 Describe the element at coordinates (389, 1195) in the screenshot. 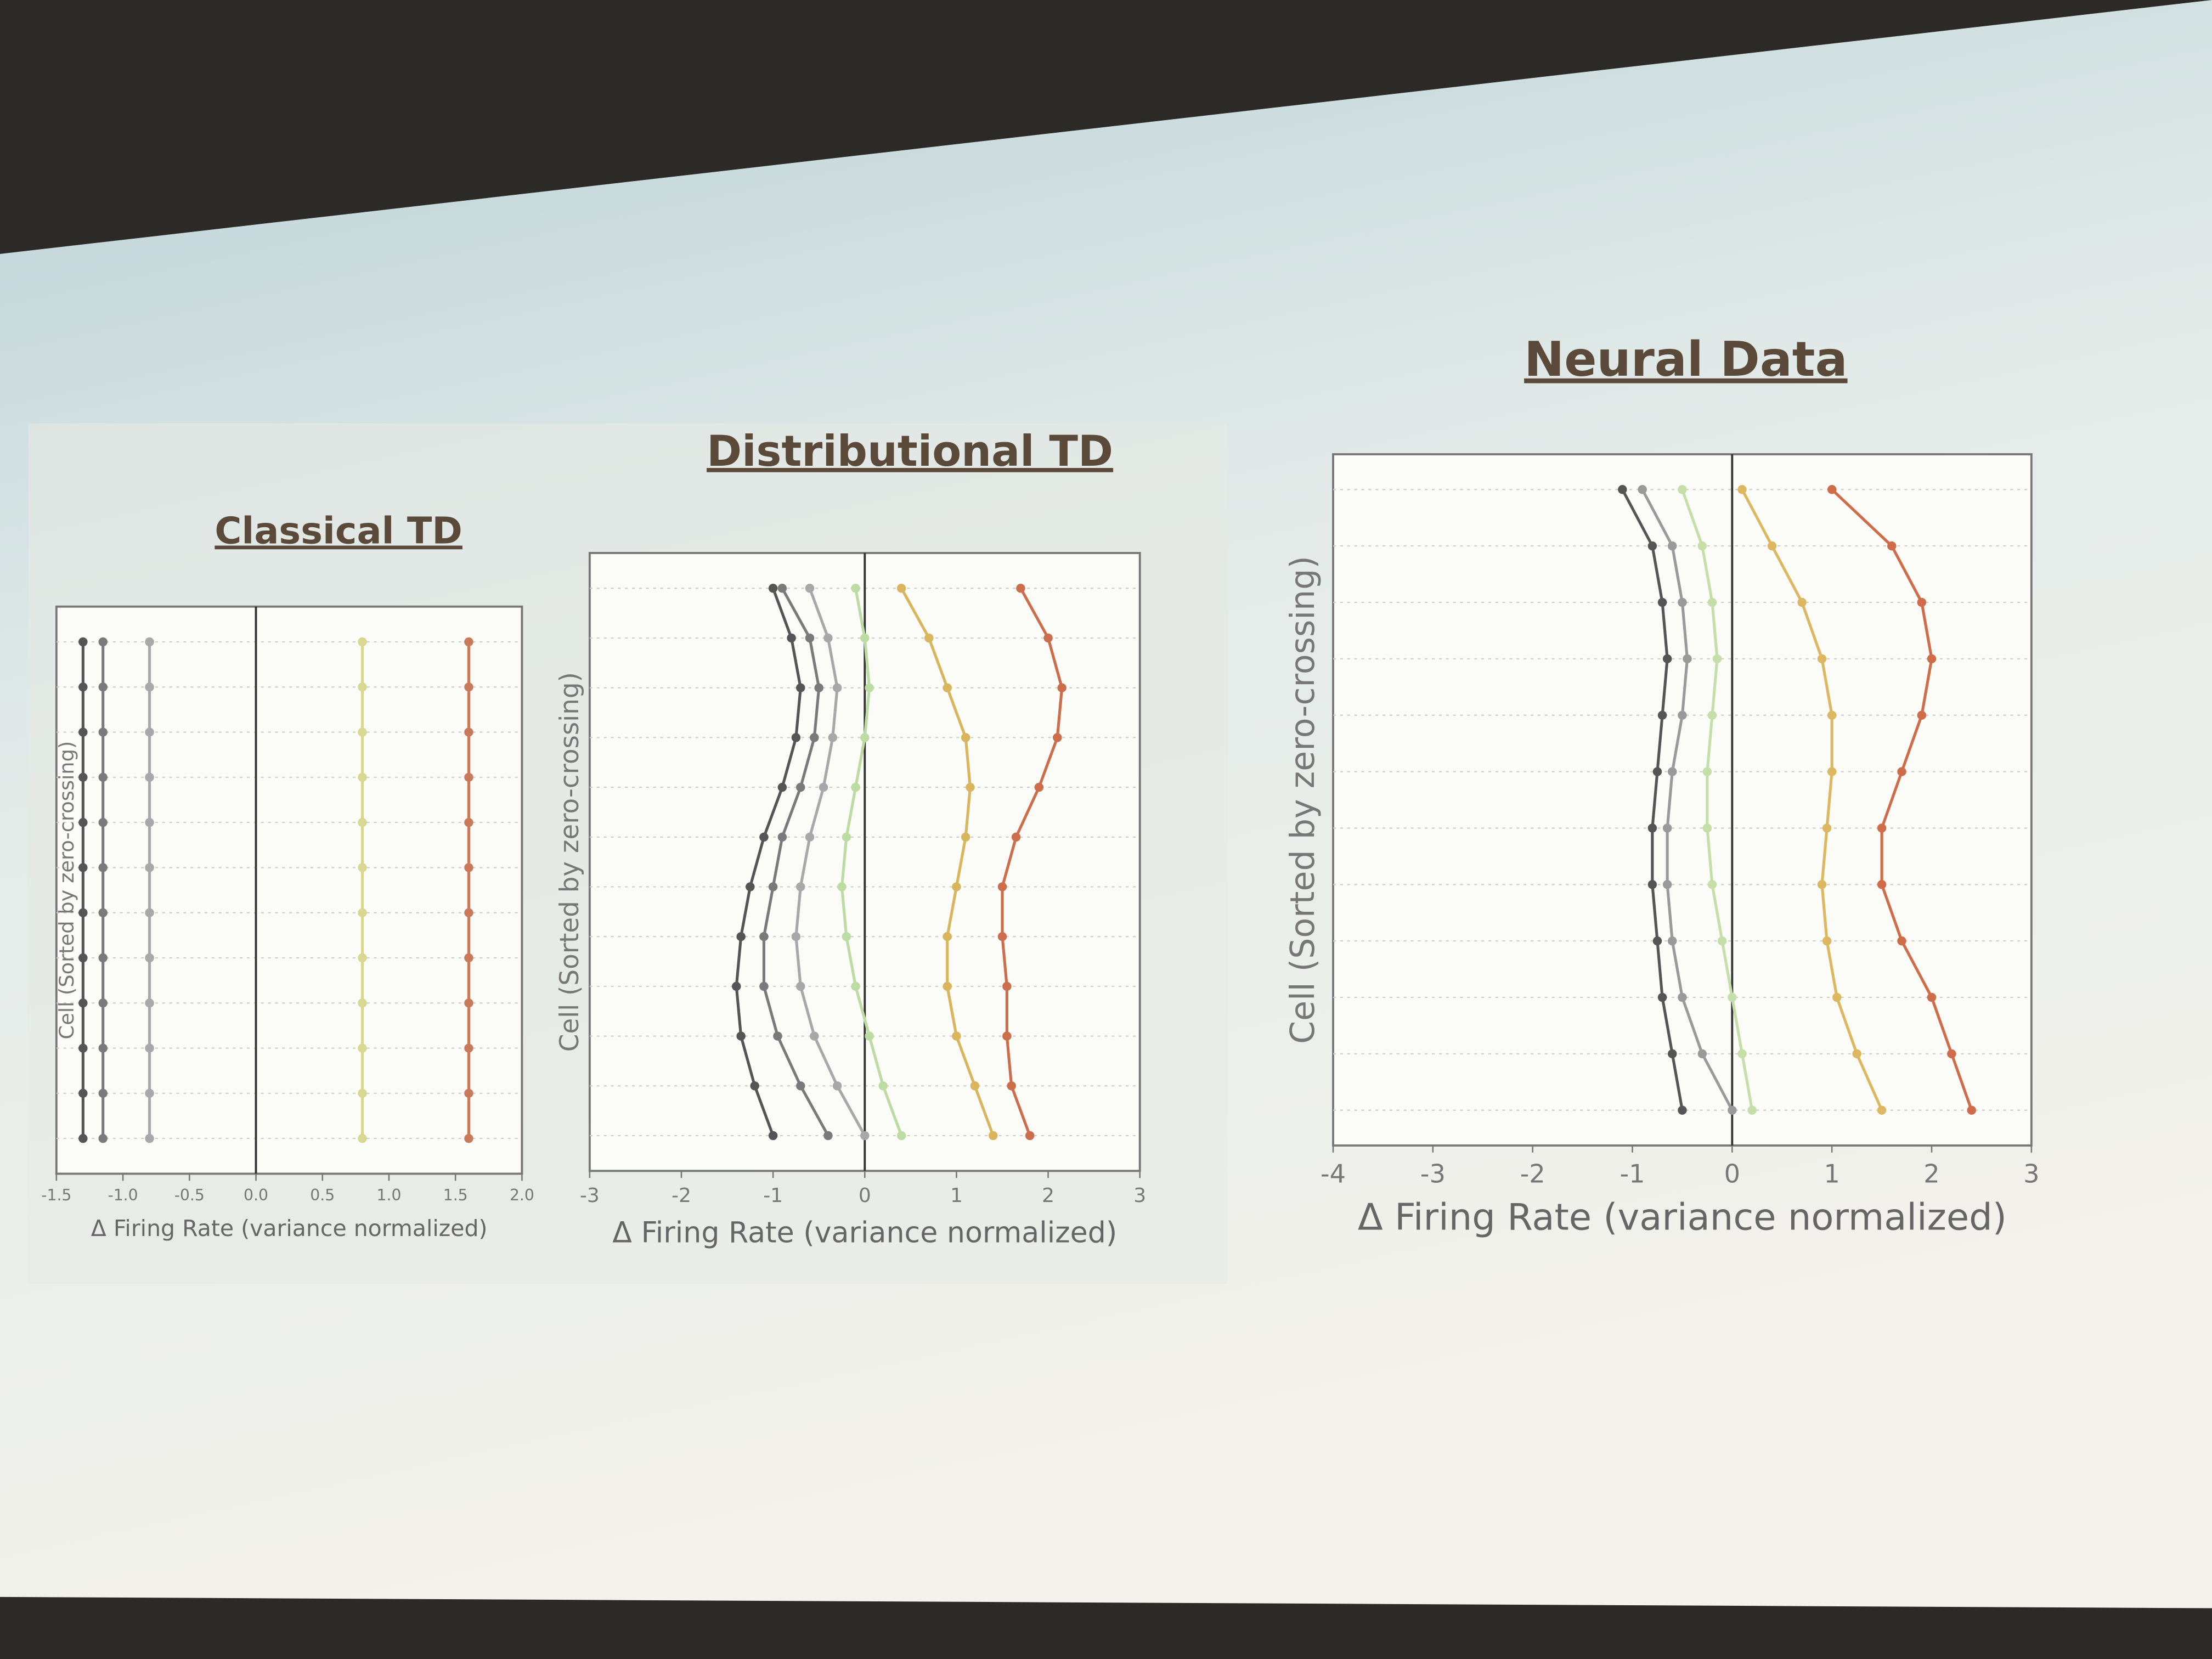

I see `x-tick-label: 1.0` at that location.